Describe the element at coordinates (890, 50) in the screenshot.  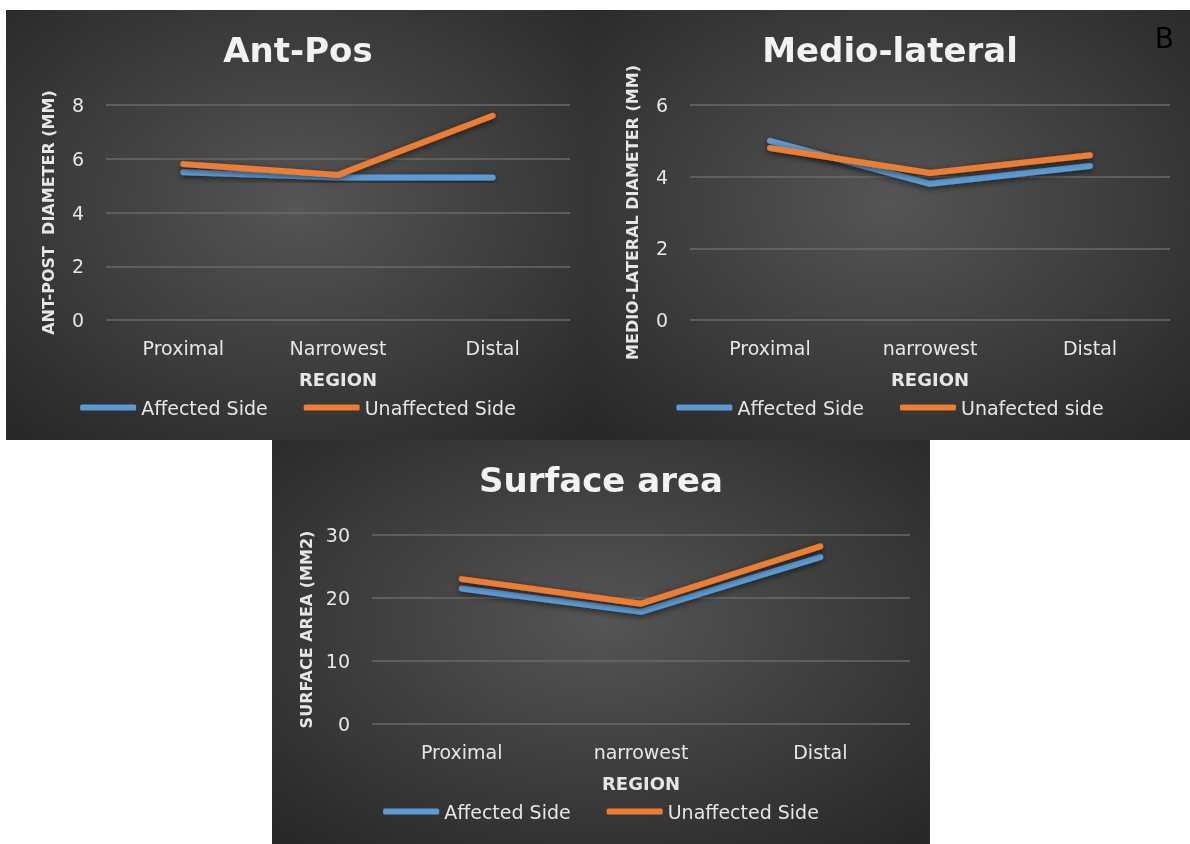
I see `chart-title: Medio-lateral` at that location.